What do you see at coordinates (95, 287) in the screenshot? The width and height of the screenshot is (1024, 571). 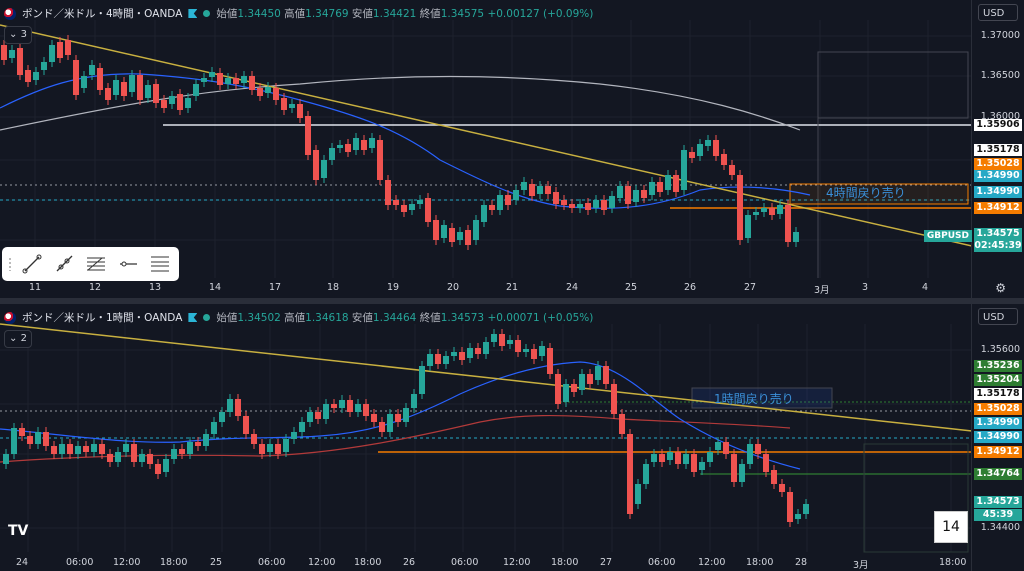 I see `x-axis-label: 12` at bounding box center [95, 287].